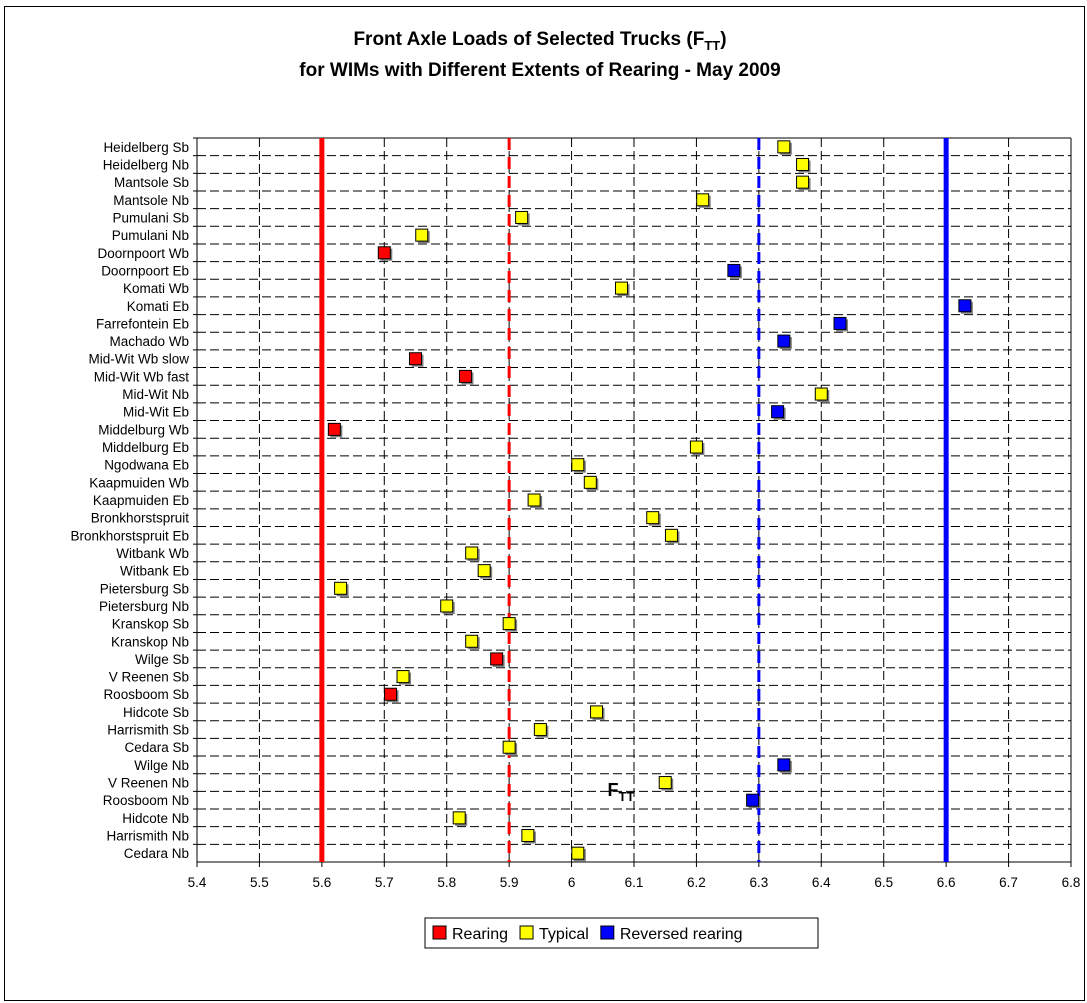 Image resolution: width=1087 pixels, height=1003 pixels. What do you see at coordinates (681, 934) in the screenshot?
I see `legend-label: Reversed rearing` at bounding box center [681, 934].